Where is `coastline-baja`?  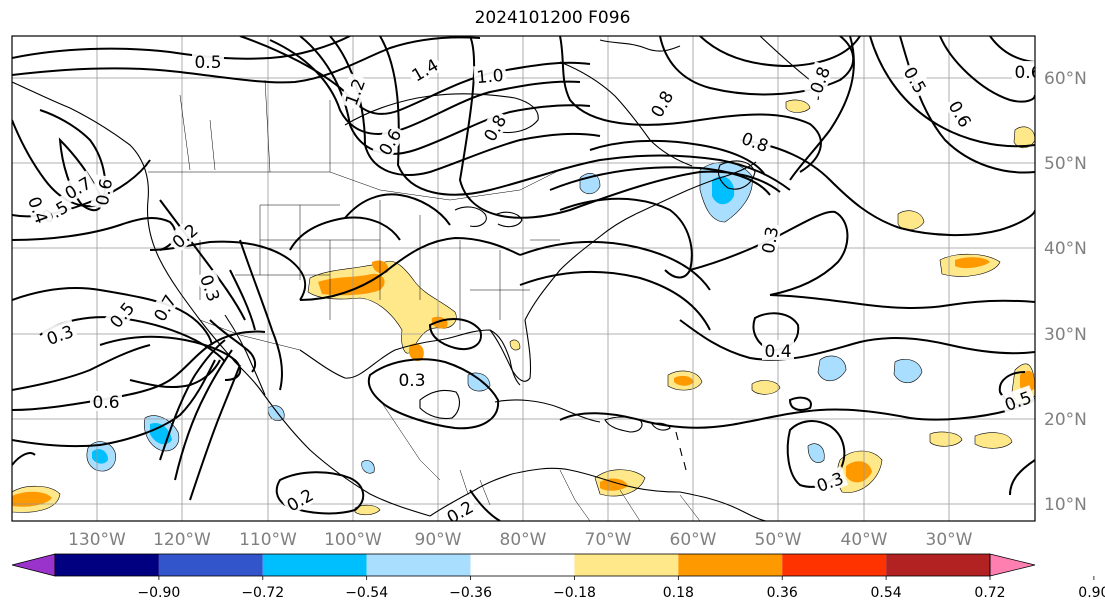 coastline-baja is located at coordinates (245, 355).